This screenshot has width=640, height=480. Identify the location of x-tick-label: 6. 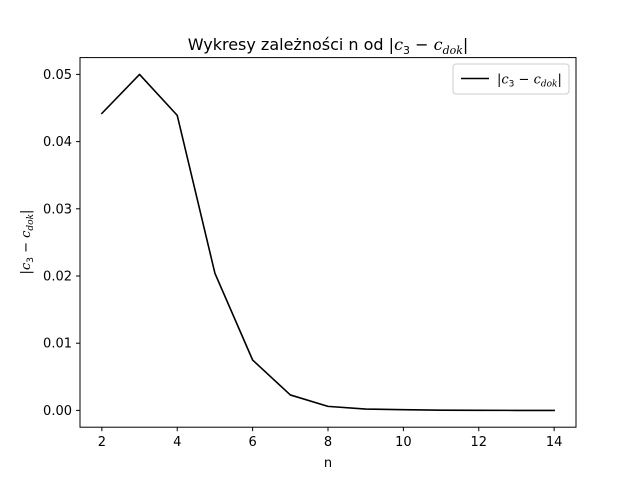
(252, 442).